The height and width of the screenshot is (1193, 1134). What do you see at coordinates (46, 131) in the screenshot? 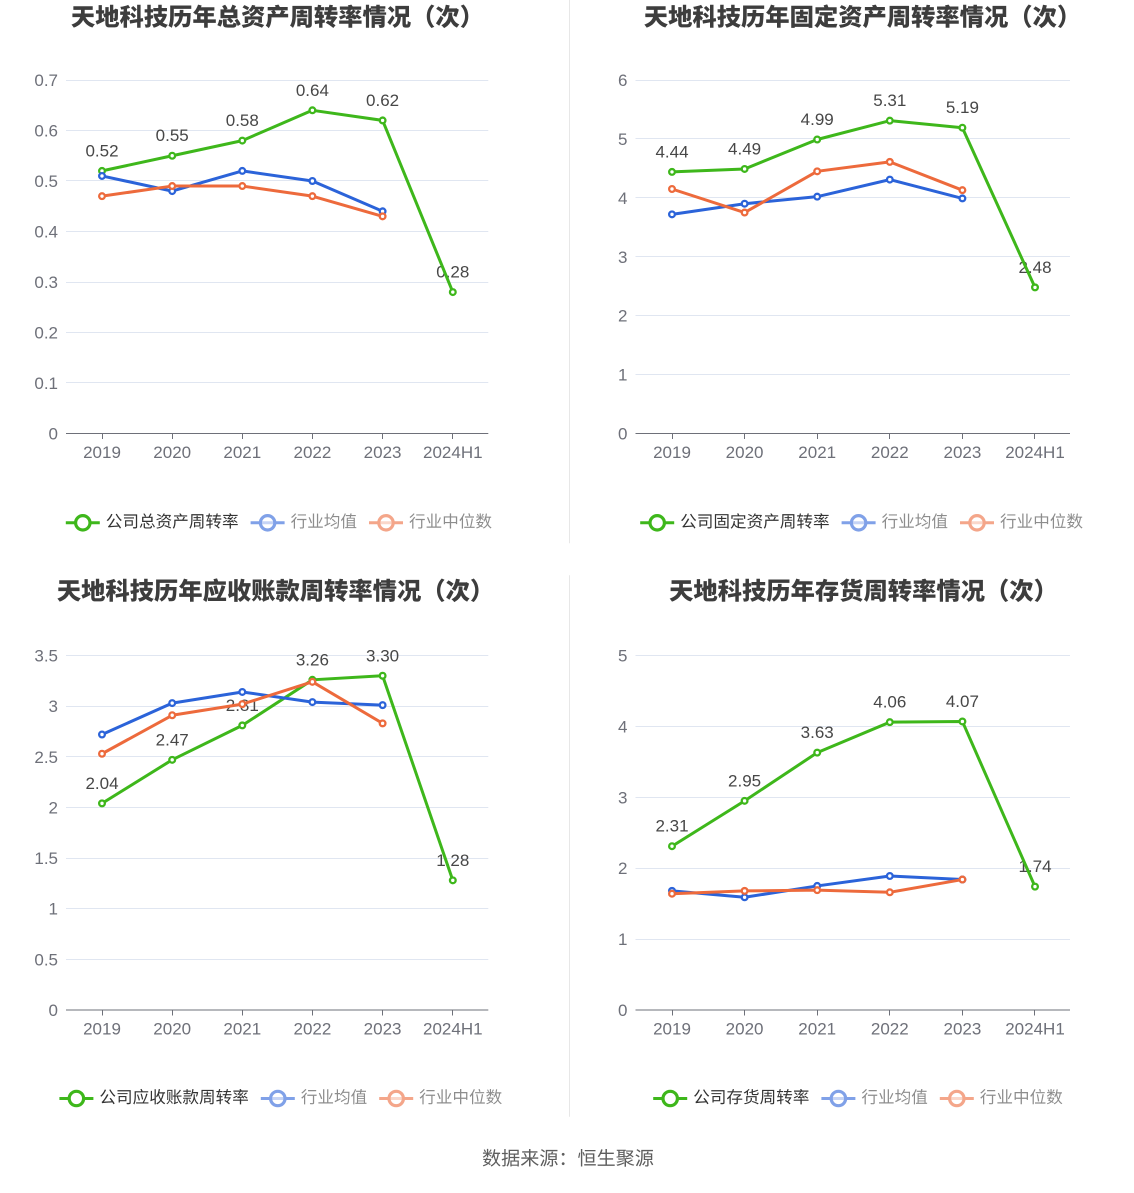
I see `svg-text: 0.6` at bounding box center [46, 131].